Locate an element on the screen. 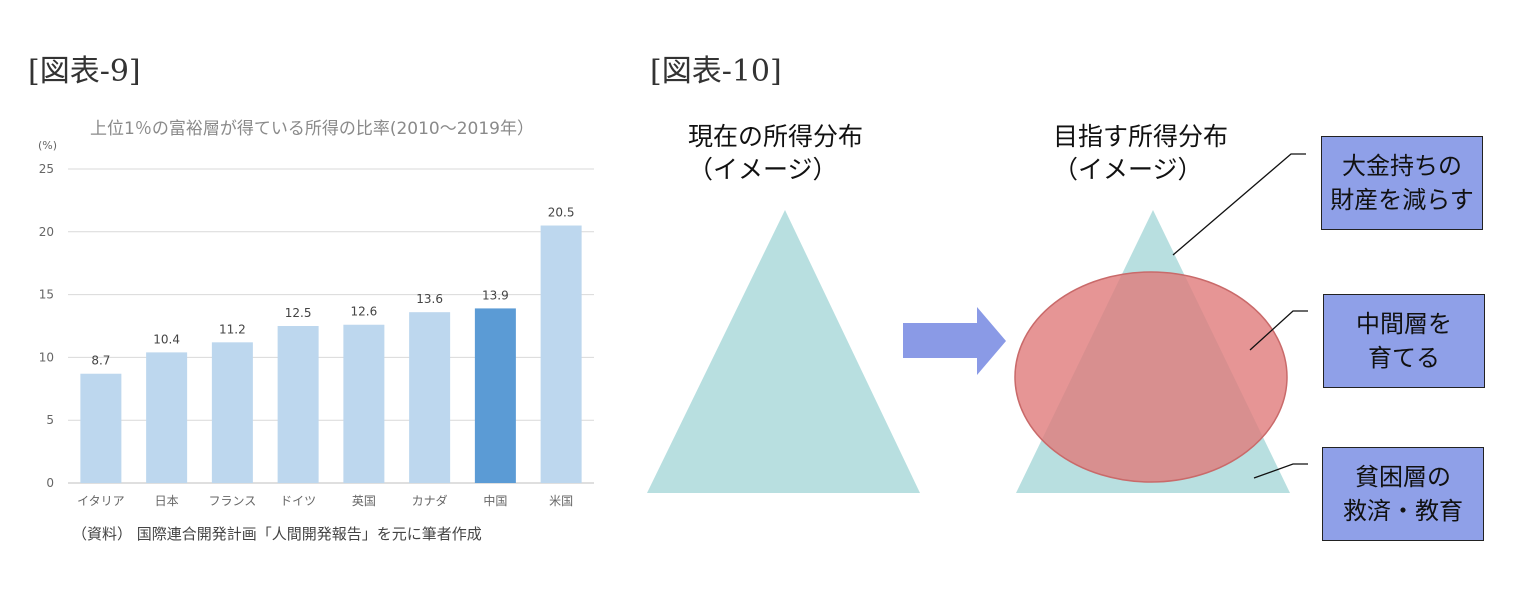 The height and width of the screenshot is (589, 1525). y-tick-label-20: 20 is located at coordinates (46, 232).